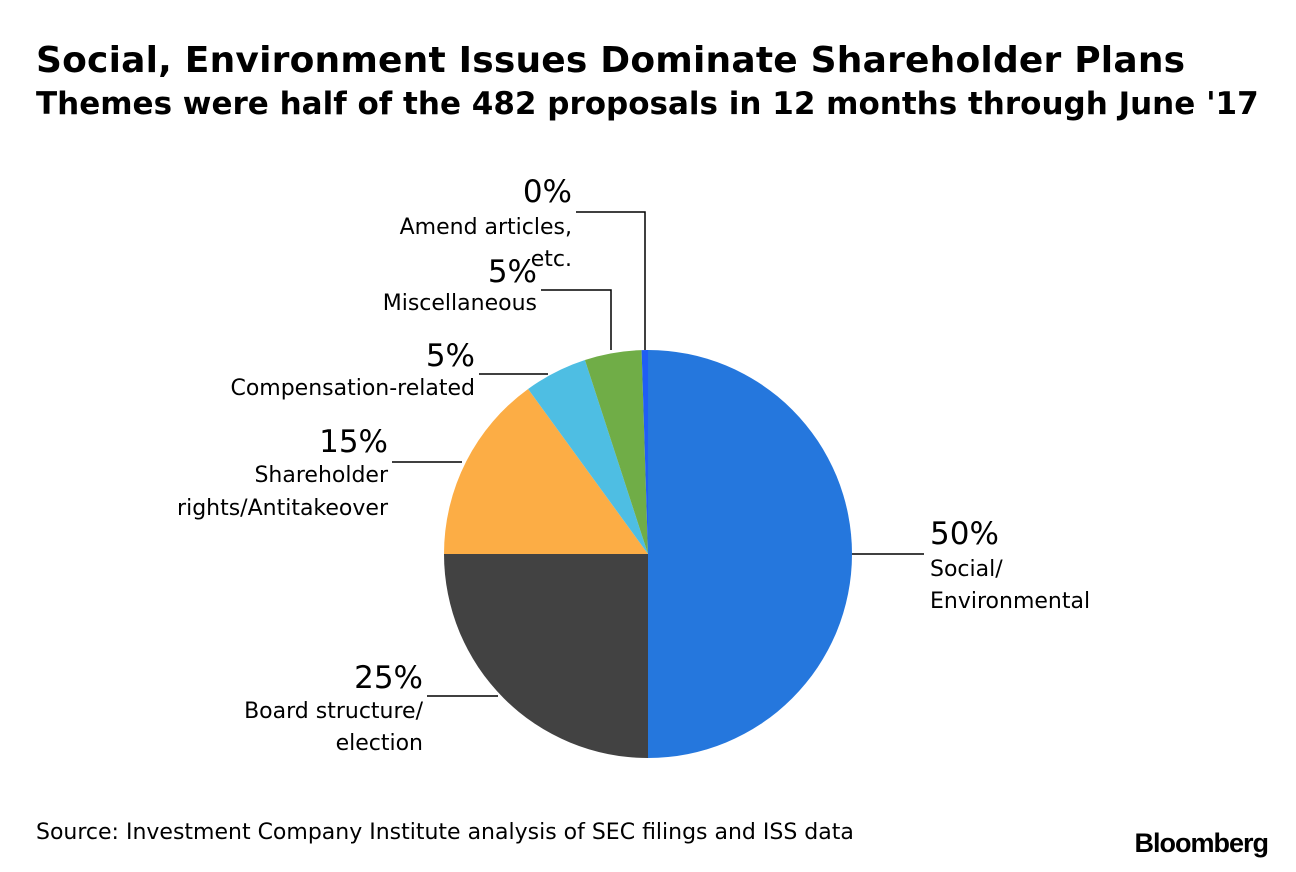  Describe the element at coordinates (321, 475) in the screenshot. I see `slice-category-label-2: Shareholder` at that location.